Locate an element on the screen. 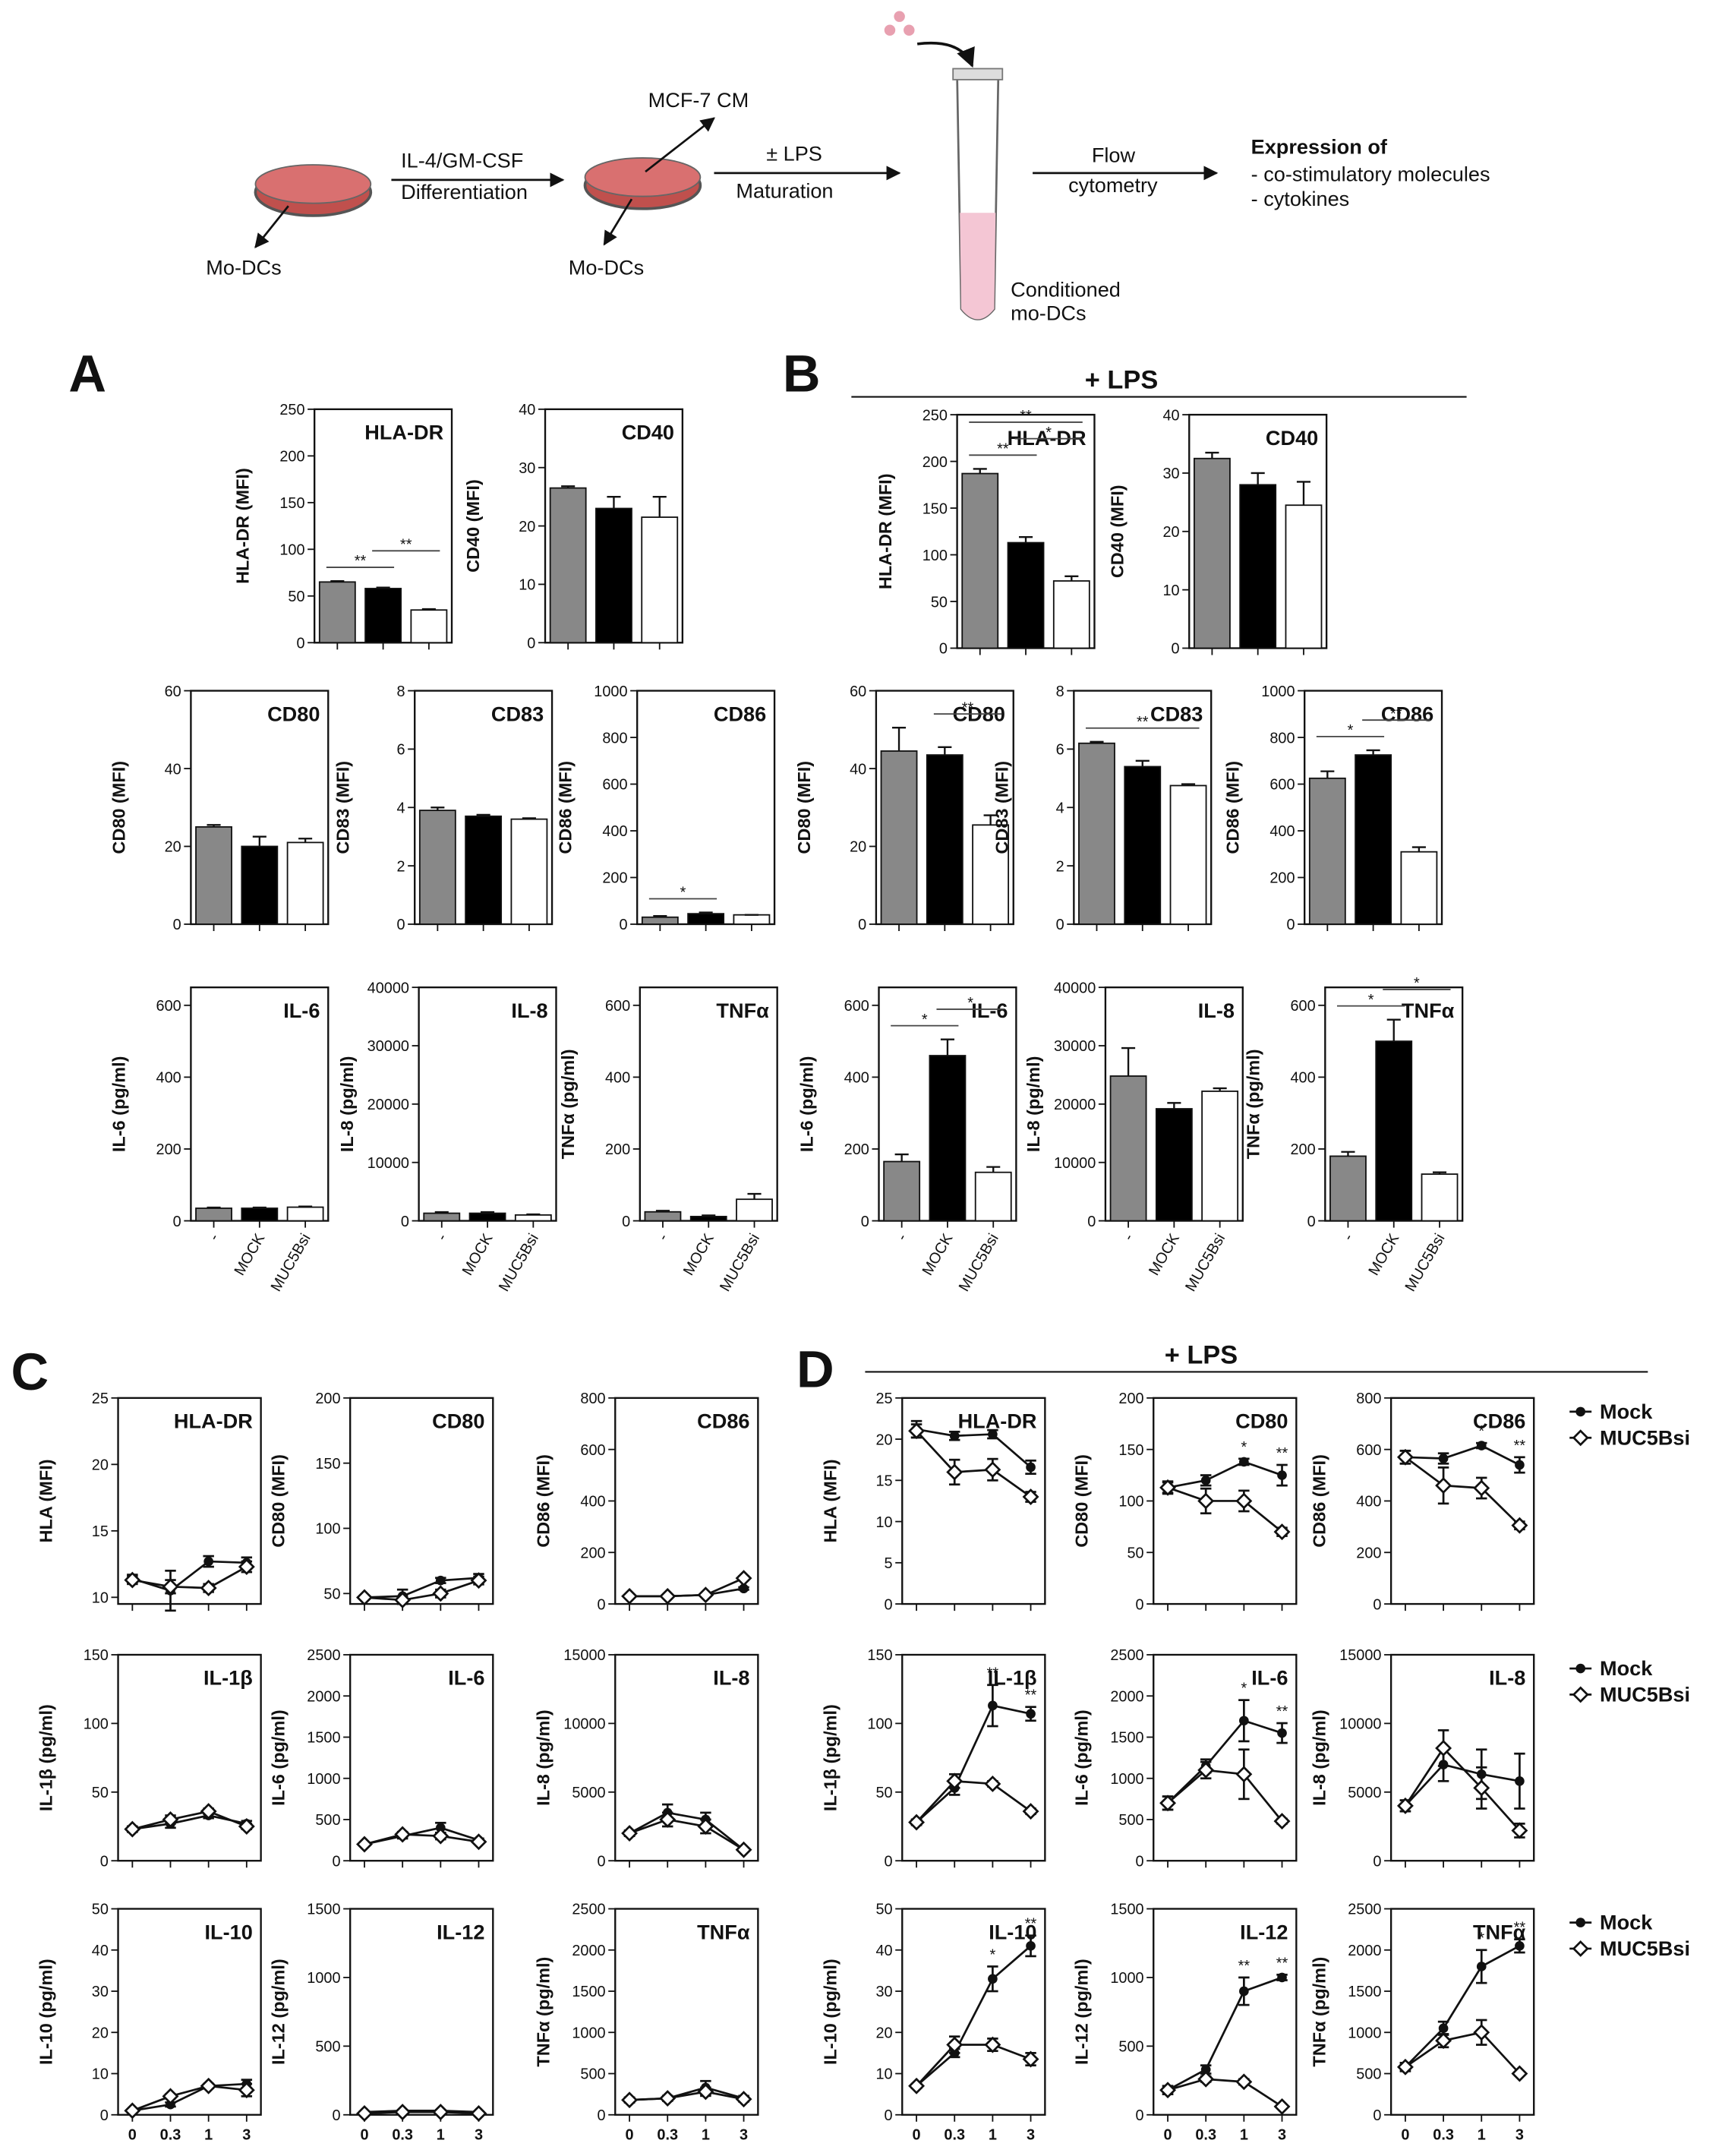 The height and width of the screenshot is (2156, 1722). drop is located at coordinates (910, 30).